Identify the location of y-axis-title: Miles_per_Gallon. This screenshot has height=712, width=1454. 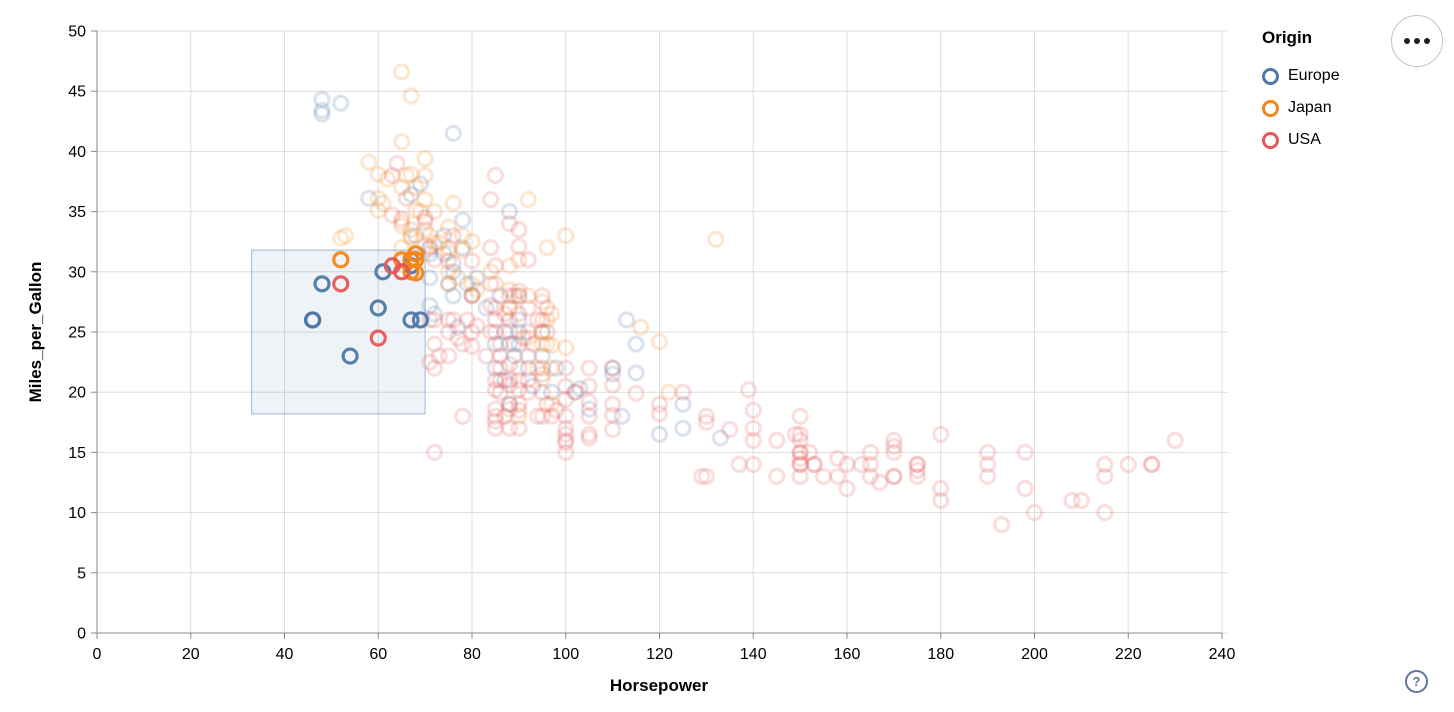
(35, 332).